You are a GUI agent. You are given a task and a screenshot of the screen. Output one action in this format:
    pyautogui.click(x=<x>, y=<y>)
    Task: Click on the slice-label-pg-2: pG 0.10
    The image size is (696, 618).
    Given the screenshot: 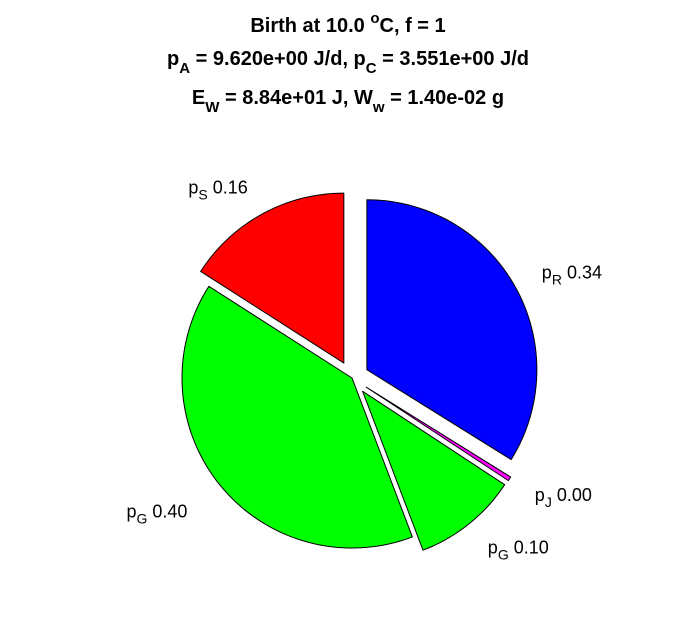 What is the action you would take?
    pyautogui.click(x=518, y=549)
    